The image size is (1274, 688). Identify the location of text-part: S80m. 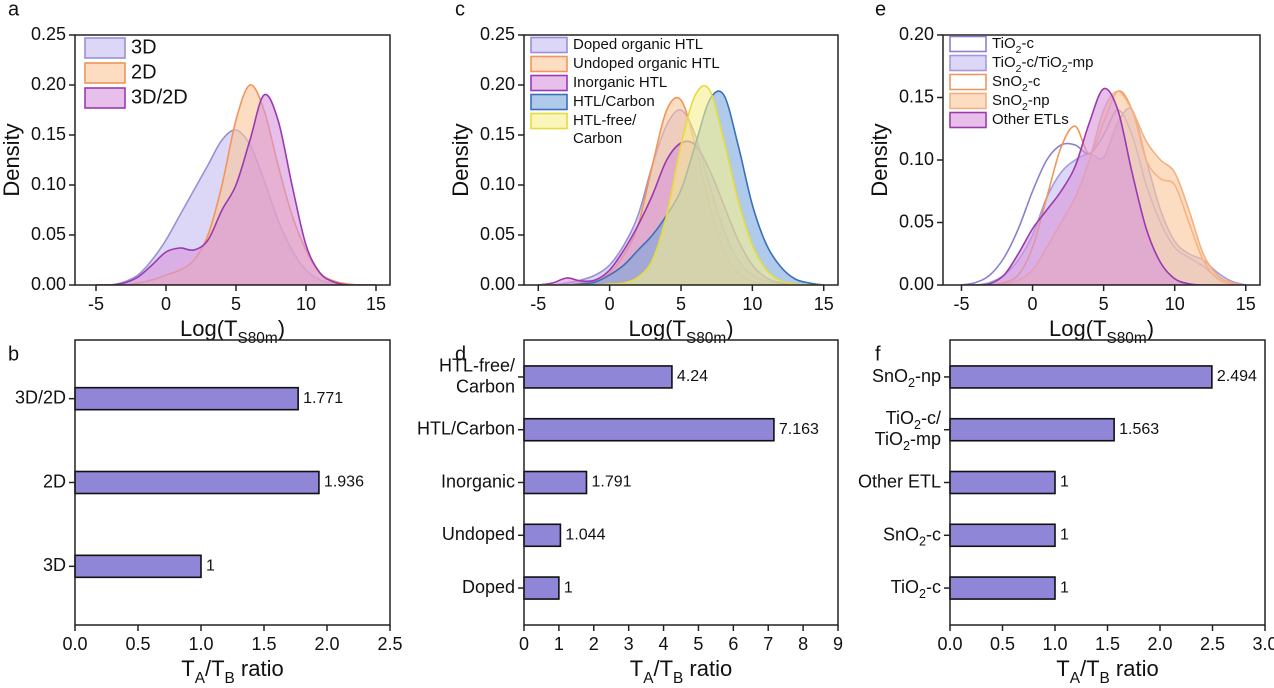
(1126, 338).